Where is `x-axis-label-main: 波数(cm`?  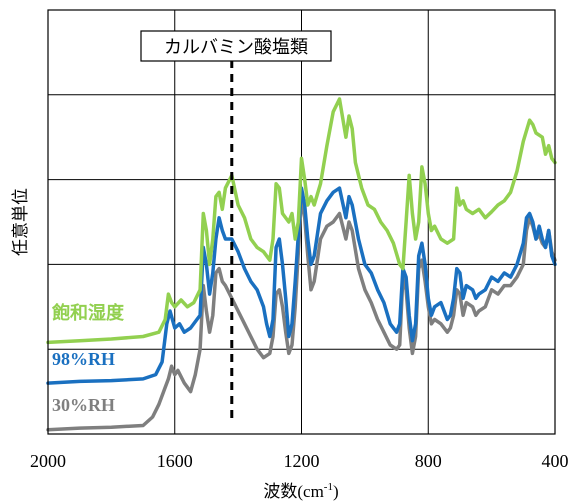
x-axis-label-main: 波数(cm is located at coordinates (293, 491).